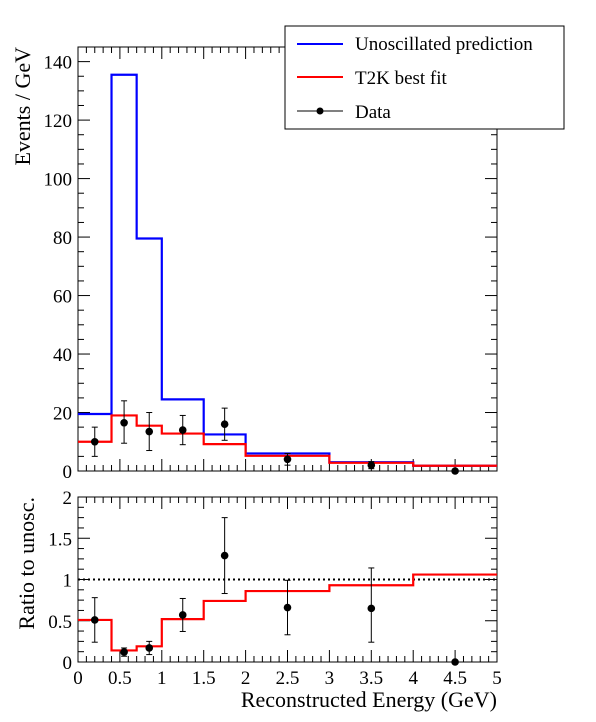 The width and height of the screenshot is (596, 722). Describe the element at coordinates (68, 472) in the screenshot. I see `events-y-tick-label: 0` at that location.